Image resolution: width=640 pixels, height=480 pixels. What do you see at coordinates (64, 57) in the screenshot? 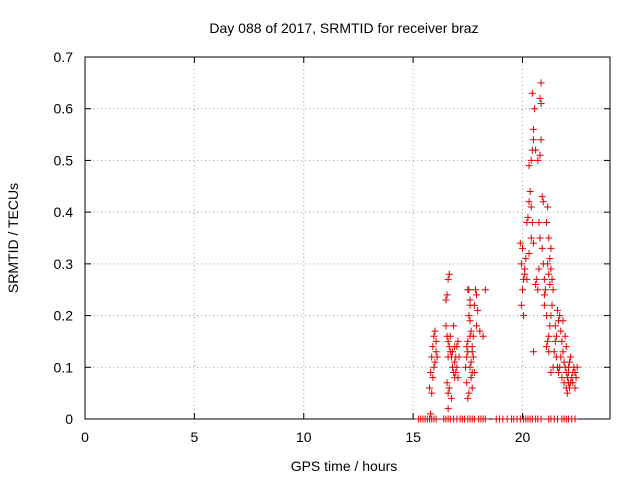
I see `y-tick-label: 0.7` at bounding box center [64, 57].